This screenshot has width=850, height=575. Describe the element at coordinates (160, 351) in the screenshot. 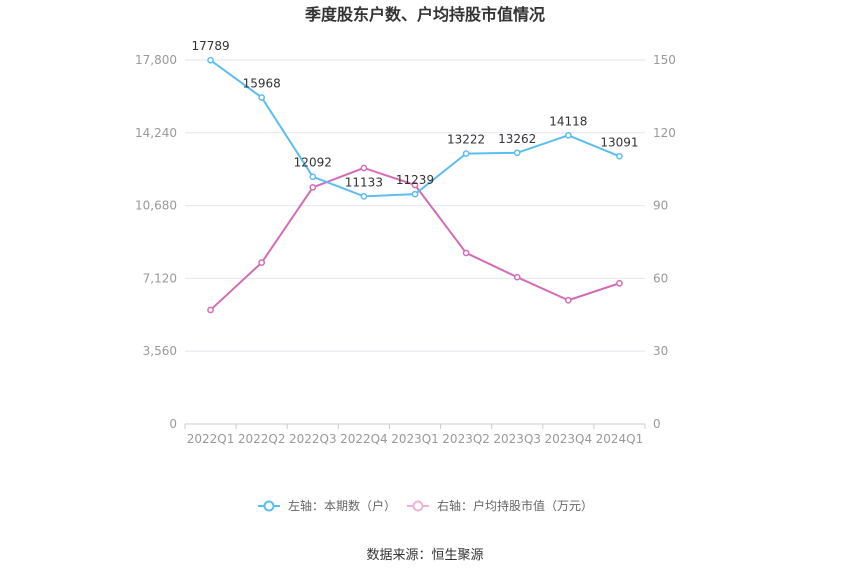

I see `left-tick-label: 3,560` at that location.